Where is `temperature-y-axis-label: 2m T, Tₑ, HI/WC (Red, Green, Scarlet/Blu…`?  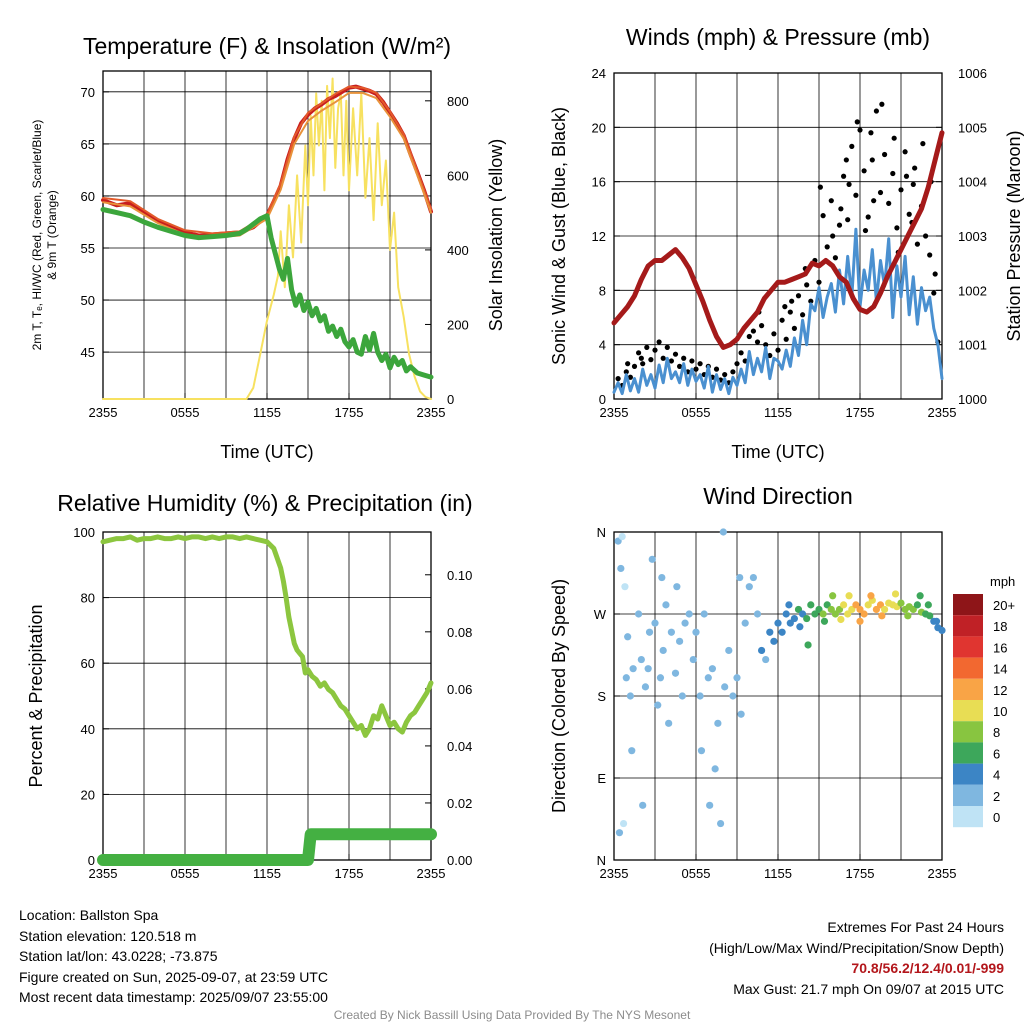
temperature-y-axis-label: 2m T, Tₑ, HI/WC (Red, Green, Scarlet/Blu… is located at coordinates (37, 235).